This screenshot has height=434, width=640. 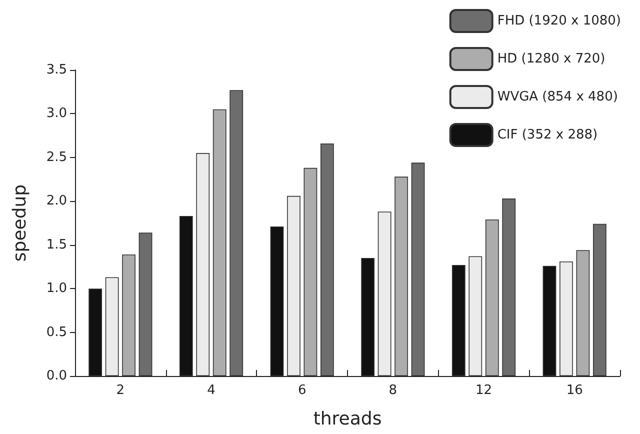 I want to click on legend-label: WVGA (854 x 480), so click(x=557, y=97).